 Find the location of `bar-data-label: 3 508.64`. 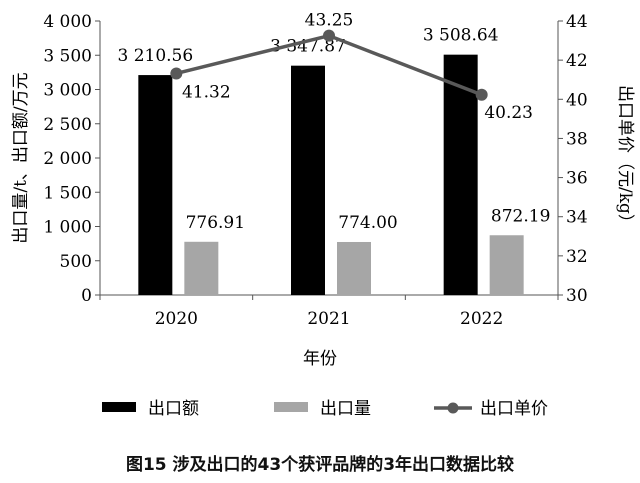

bar-data-label: 3 508.64 is located at coordinates (461, 36).